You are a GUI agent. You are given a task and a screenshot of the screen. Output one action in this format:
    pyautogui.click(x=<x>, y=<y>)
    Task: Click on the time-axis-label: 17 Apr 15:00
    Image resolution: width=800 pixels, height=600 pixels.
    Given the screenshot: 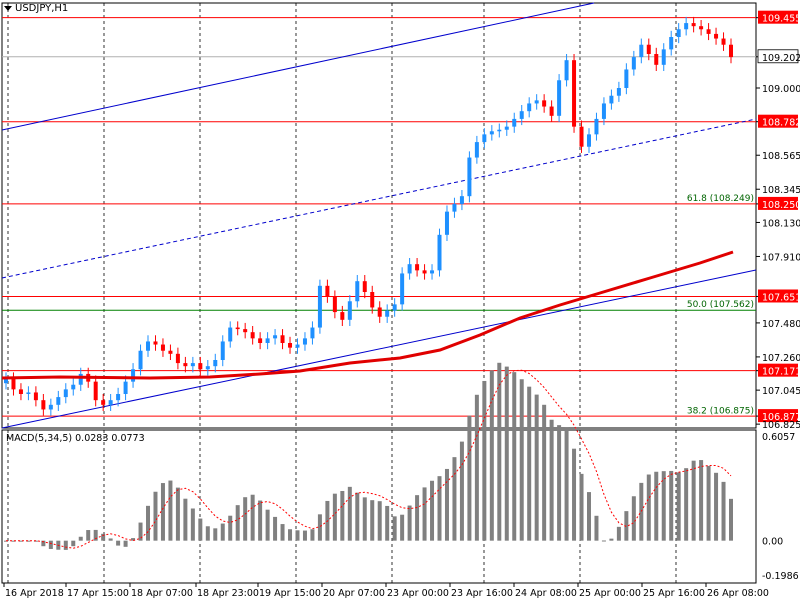 What is the action you would take?
    pyautogui.click(x=98, y=593)
    